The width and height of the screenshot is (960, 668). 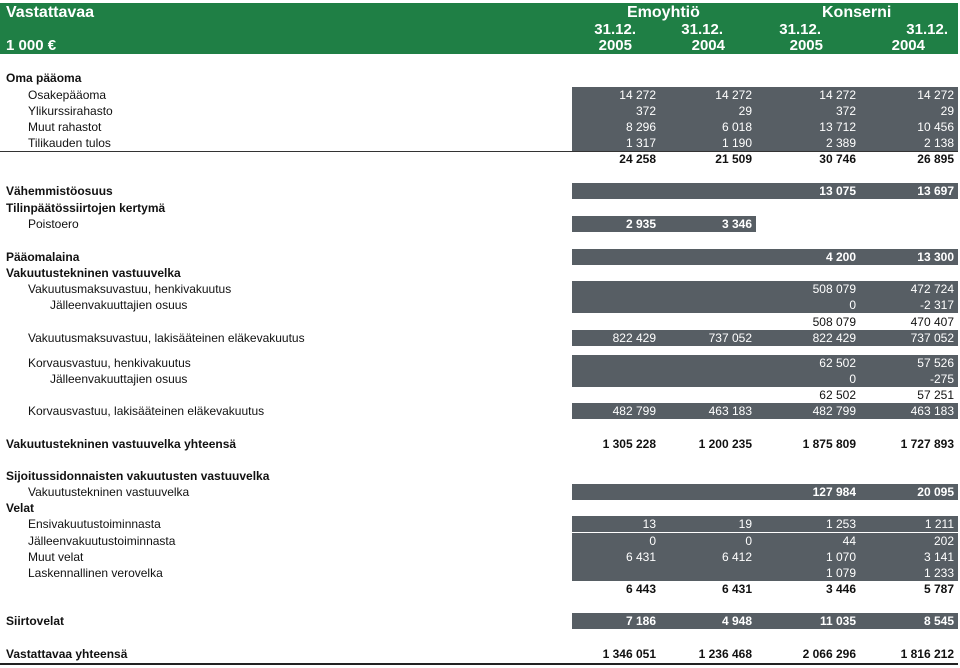 I want to click on value-cell: 2 066 296, so click(x=808, y=654).